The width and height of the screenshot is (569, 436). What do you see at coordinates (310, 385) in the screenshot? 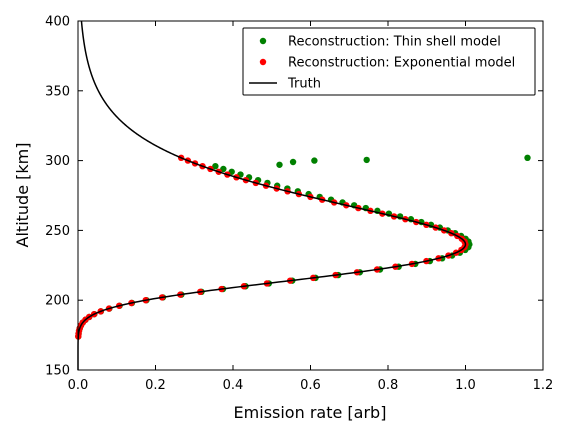
I see `x-tick-label: 0.6` at bounding box center [310, 385].